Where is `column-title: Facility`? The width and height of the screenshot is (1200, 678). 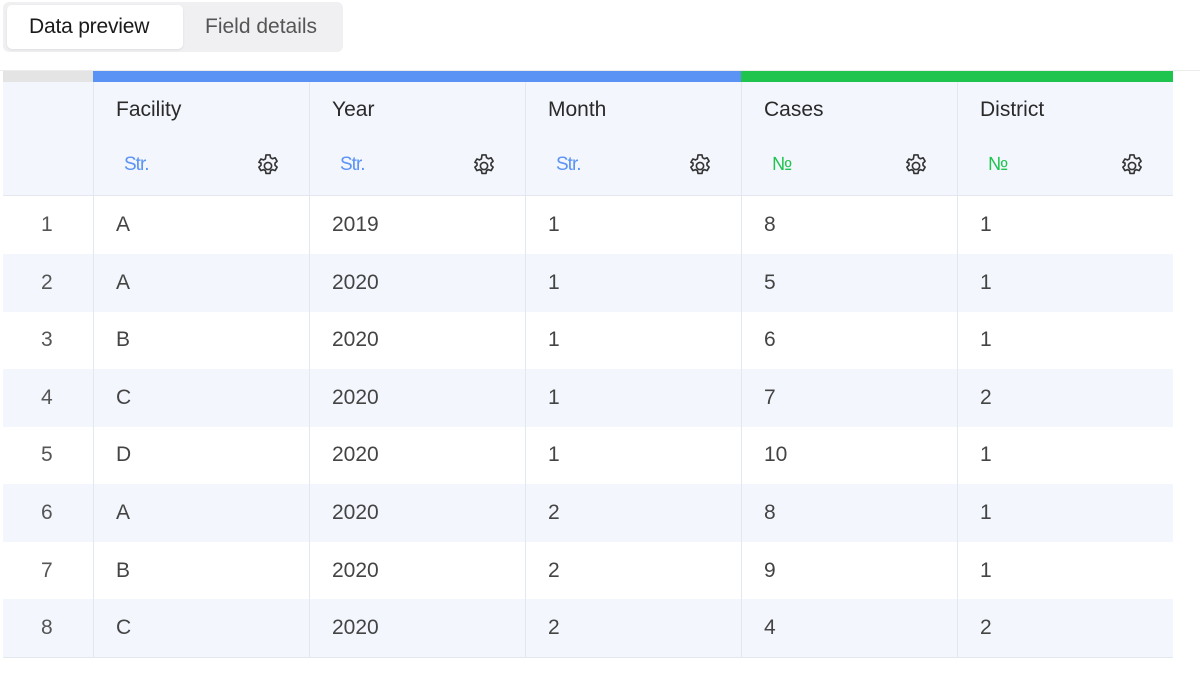
column-title: Facility is located at coordinates (149, 109).